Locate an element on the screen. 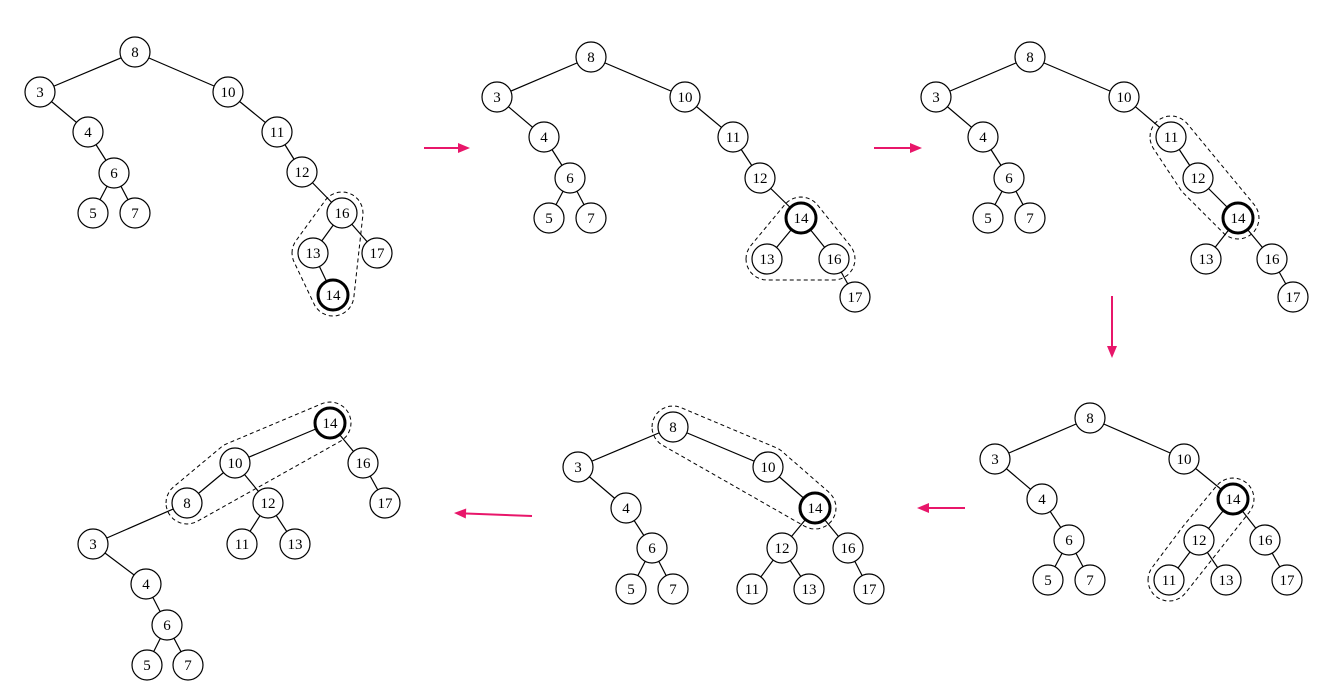 This screenshot has width=1334, height=696. node-label: 4 is located at coordinates (626, 509).